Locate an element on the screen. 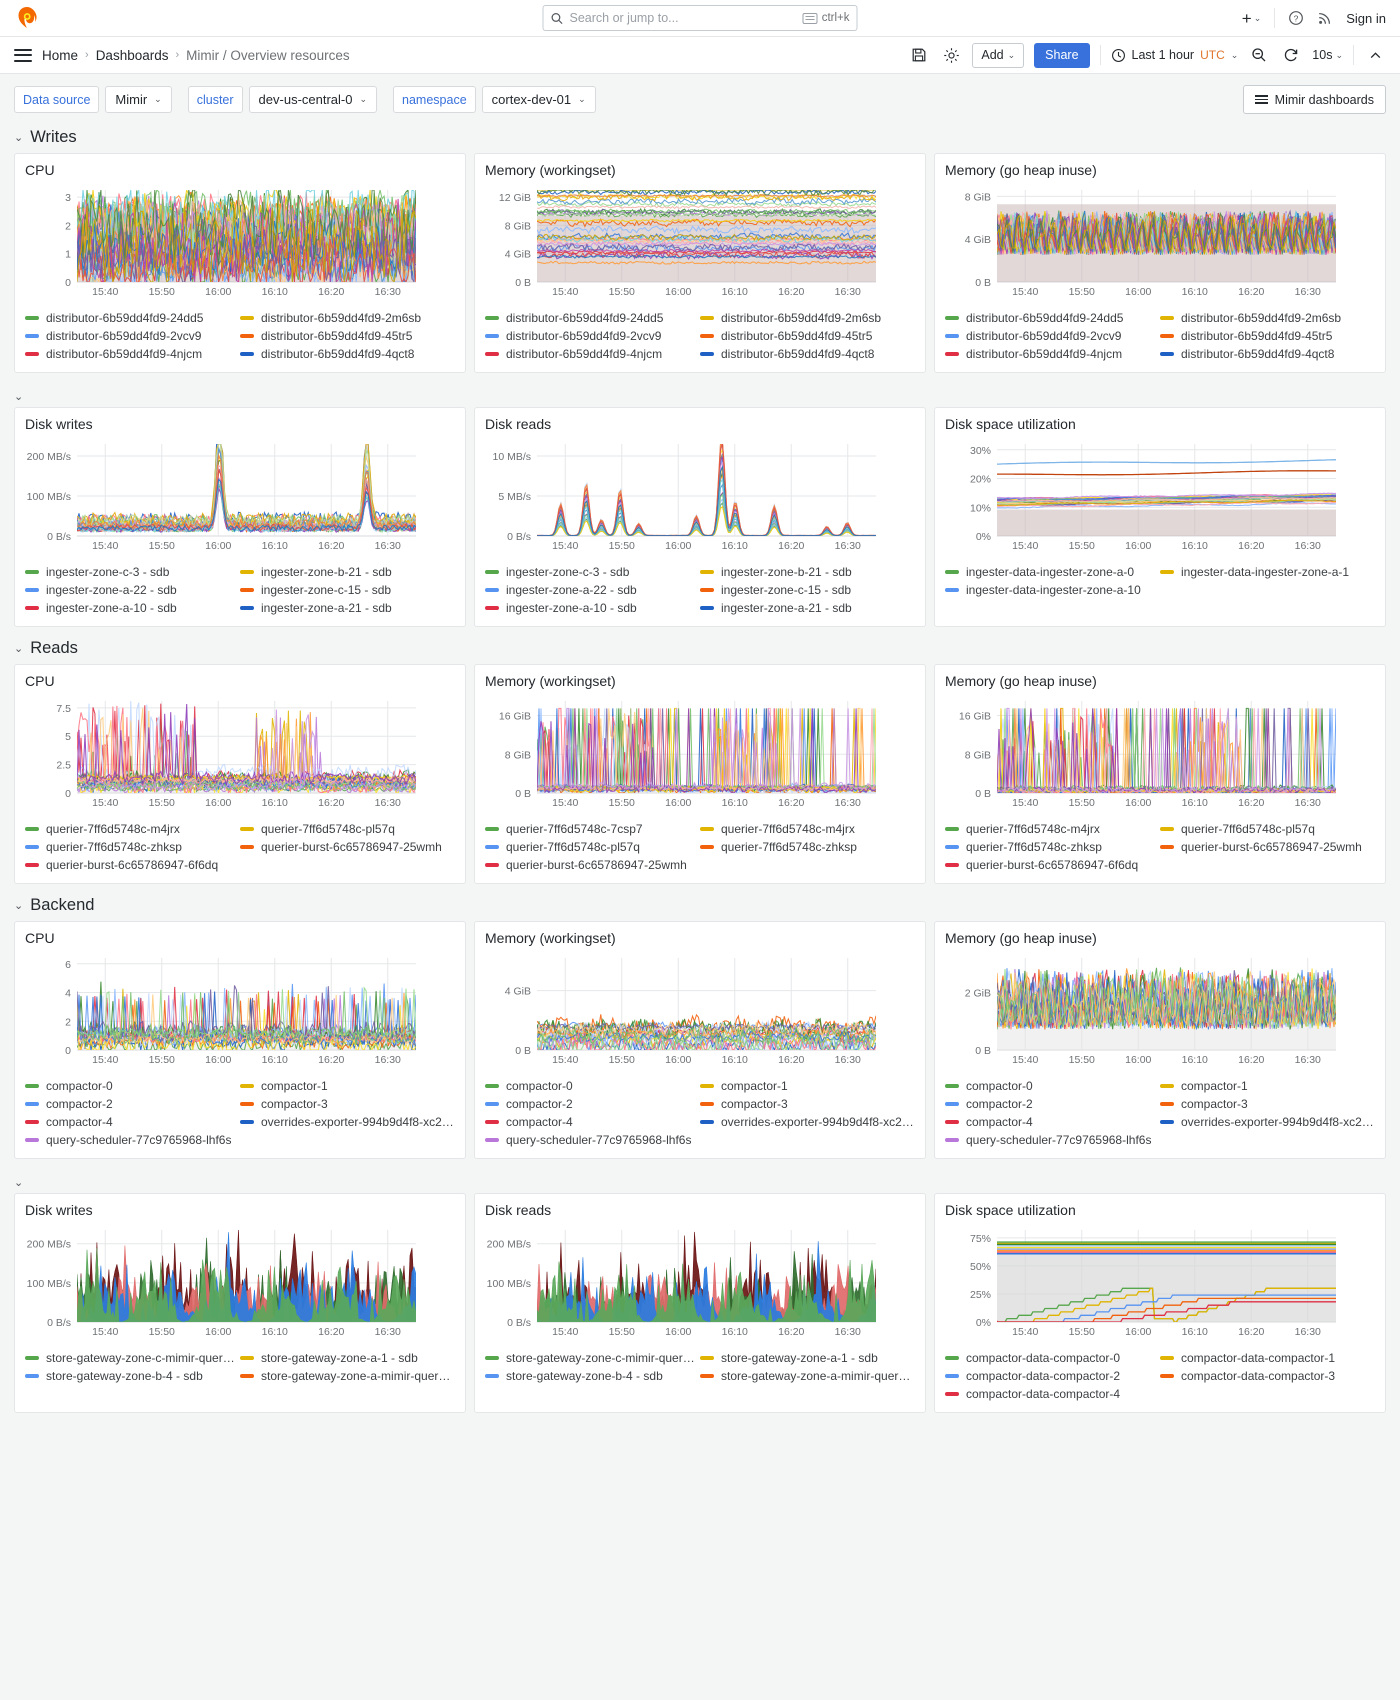 The image size is (1400, 1700). chart-plot-area: 0 2 4 6 15:40 15:50 16:00 16:10 16:20 16:30 is located at coordinates (240, 1010).